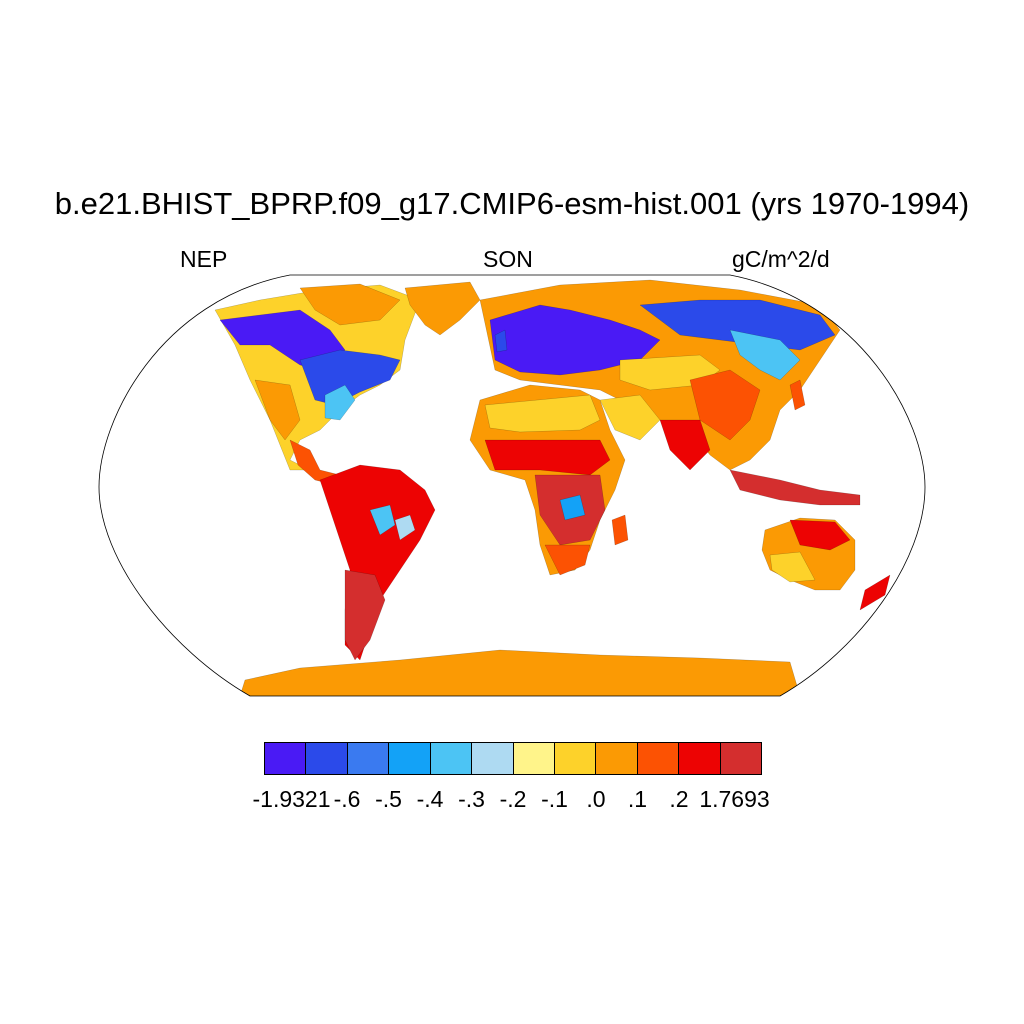 This screenshot has width=1024, height=1024. Describe the element at coordinates (875, 592) in the screenshot. I see `new-zealand` at that location.